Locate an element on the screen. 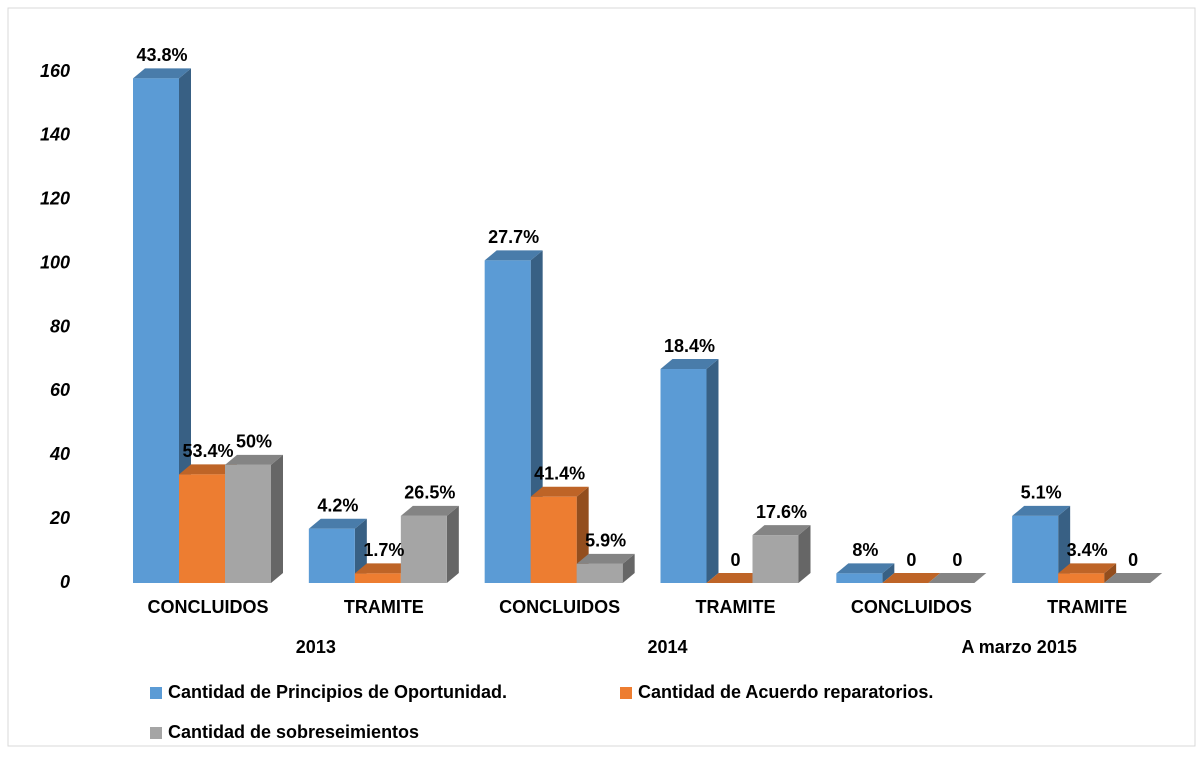  y-tick-label: 80 is located at coordinates (60, 326).